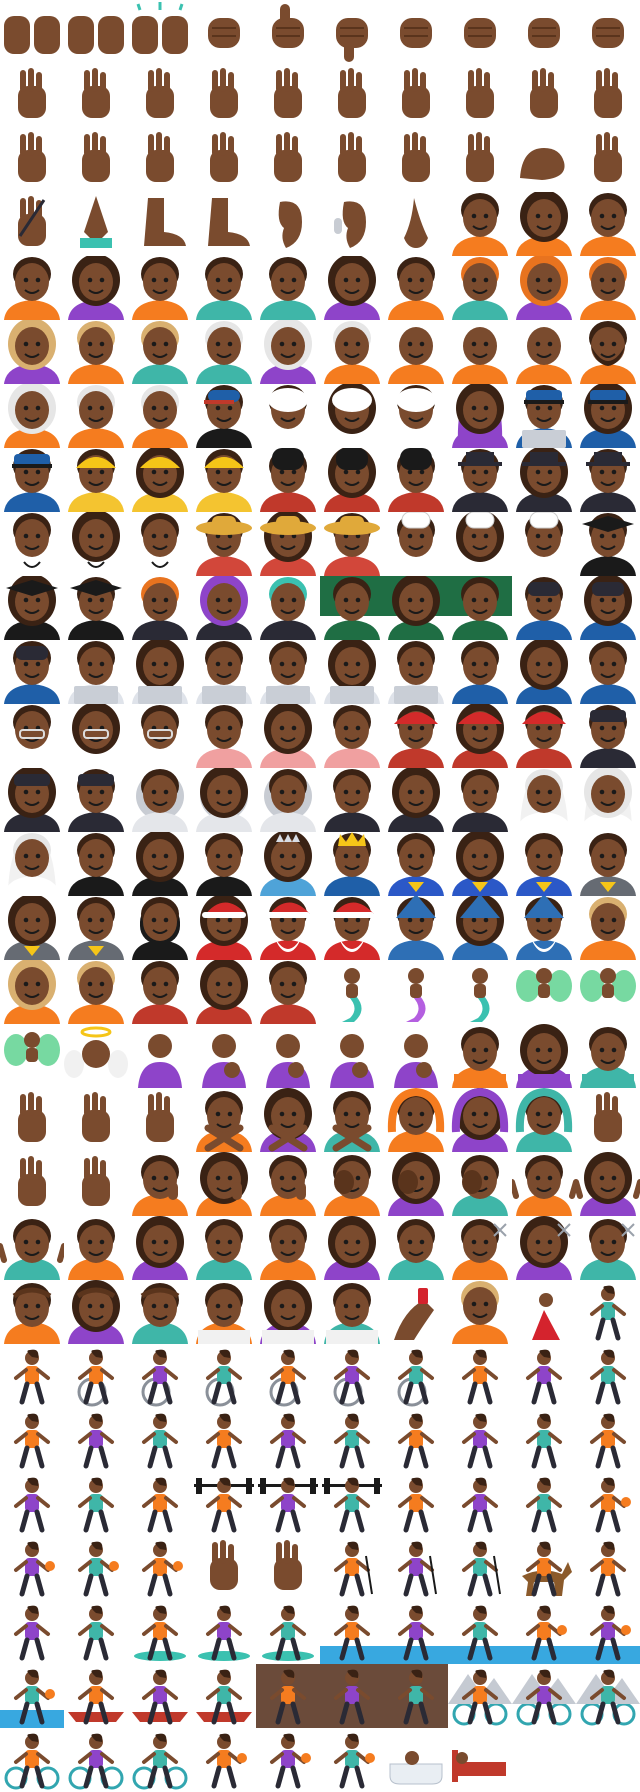  I want to click on leg-icon, so click(224, 224).